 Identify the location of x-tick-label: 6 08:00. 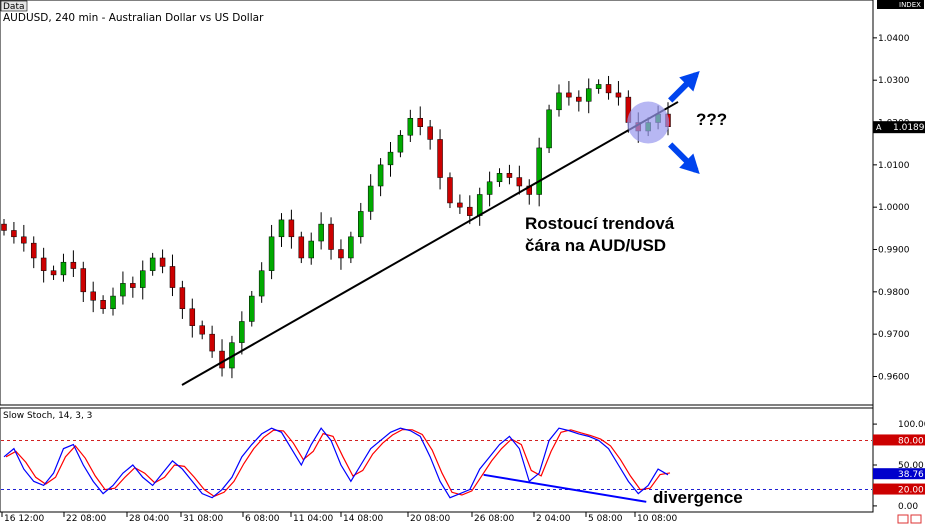
(262, 519).